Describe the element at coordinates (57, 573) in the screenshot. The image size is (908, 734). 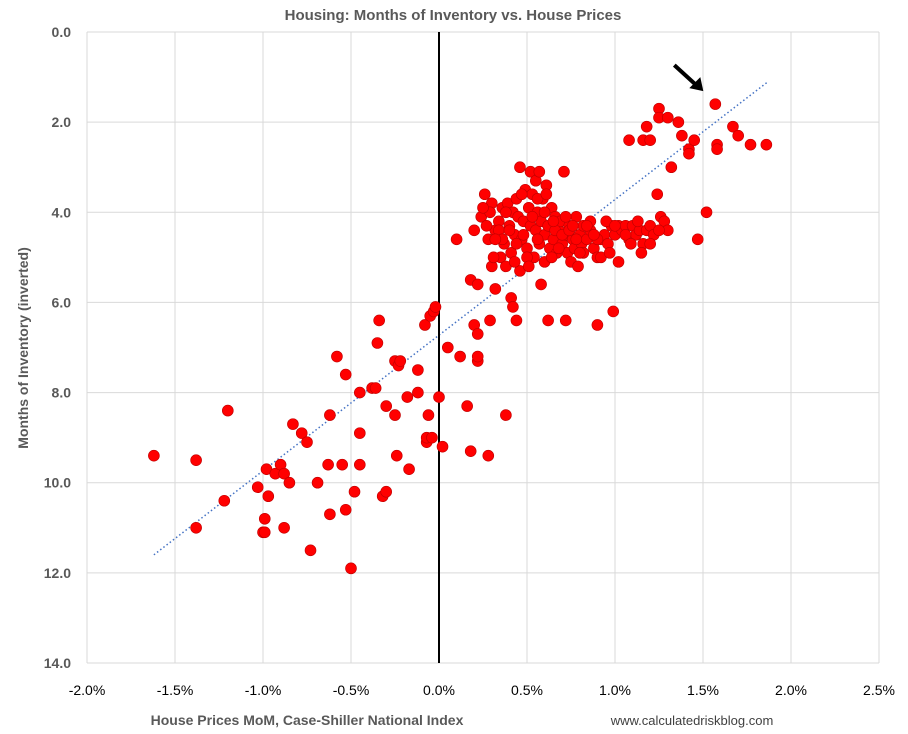
I see `y-tick-label: 12.0` at that location.